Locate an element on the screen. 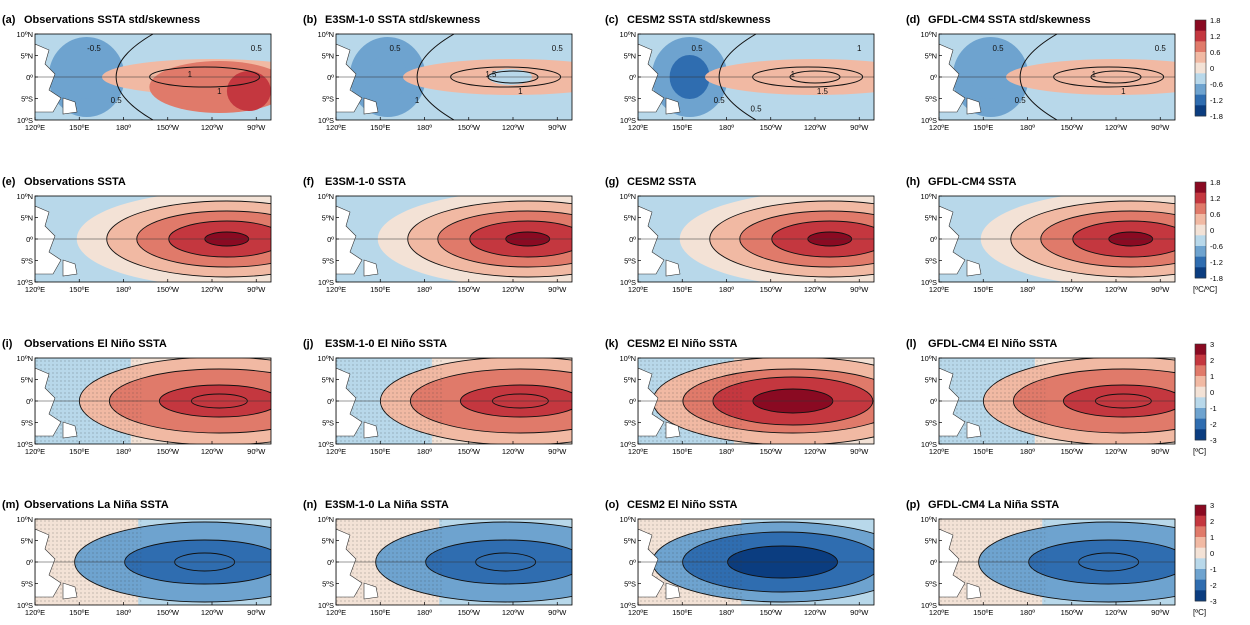 This screenshot has height=625, width=1250. contour-label: 1 is located at coordinates (219, 91).